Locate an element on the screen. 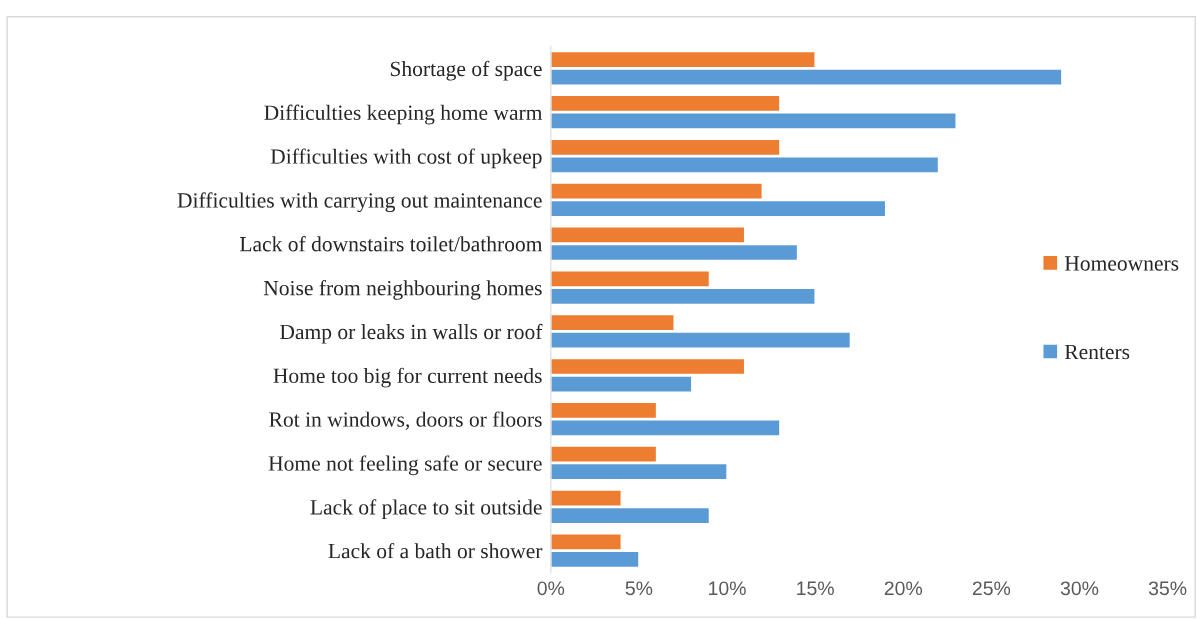  x-tick-label: 20% is located at coordinates (903, 588).